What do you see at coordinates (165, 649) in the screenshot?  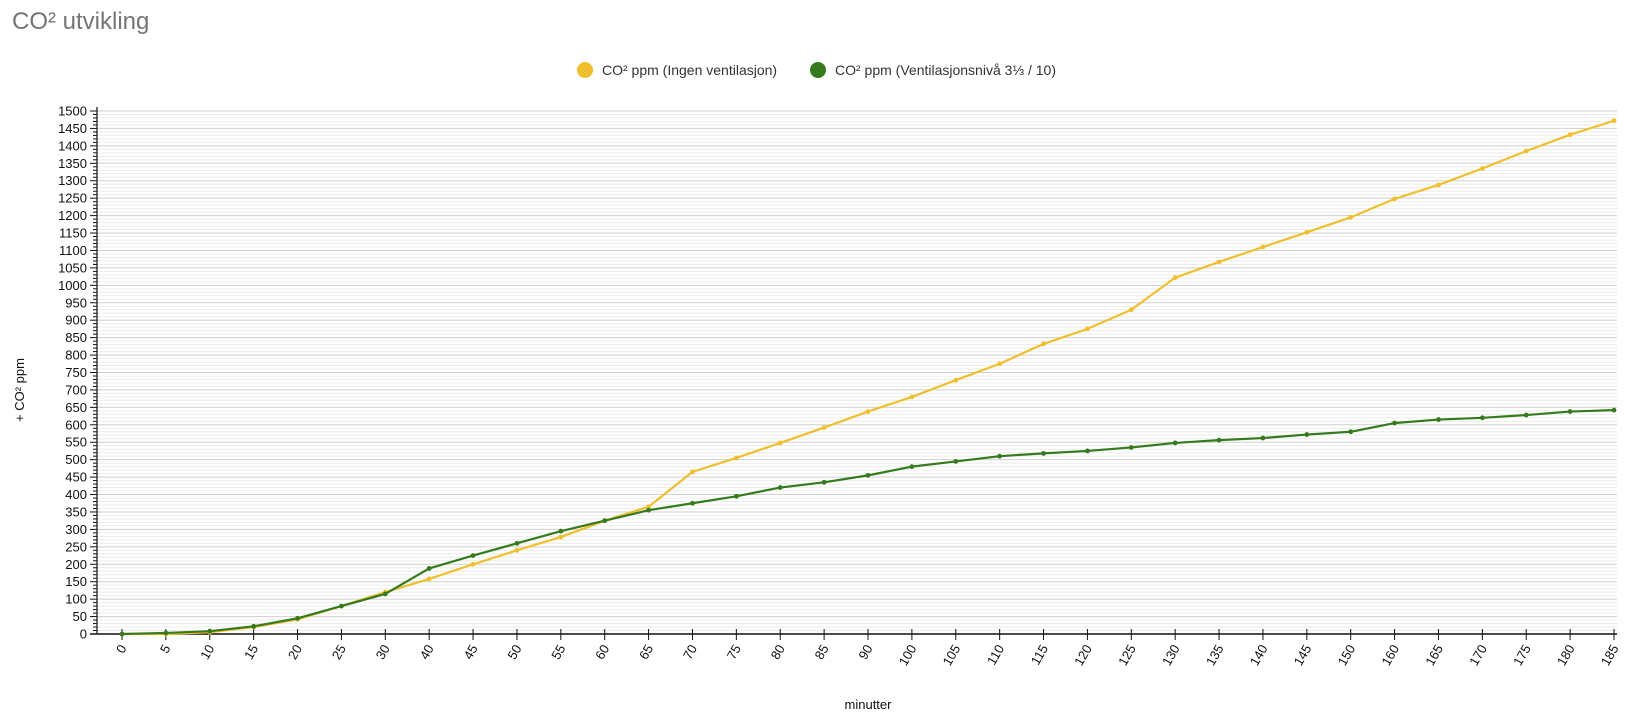 I see `x-tick-label: 5` at bounding box center [165, 649].